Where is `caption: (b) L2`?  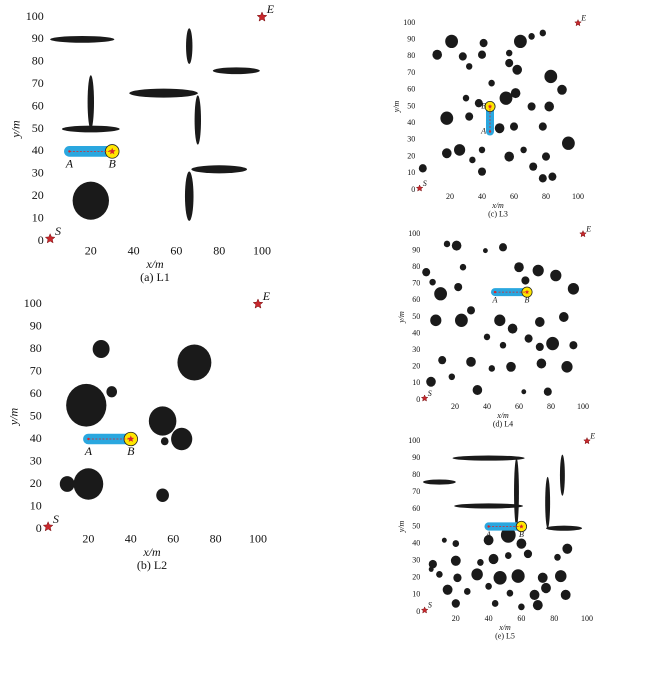 caption: (b) L2 is located at coordinates (152, 565).